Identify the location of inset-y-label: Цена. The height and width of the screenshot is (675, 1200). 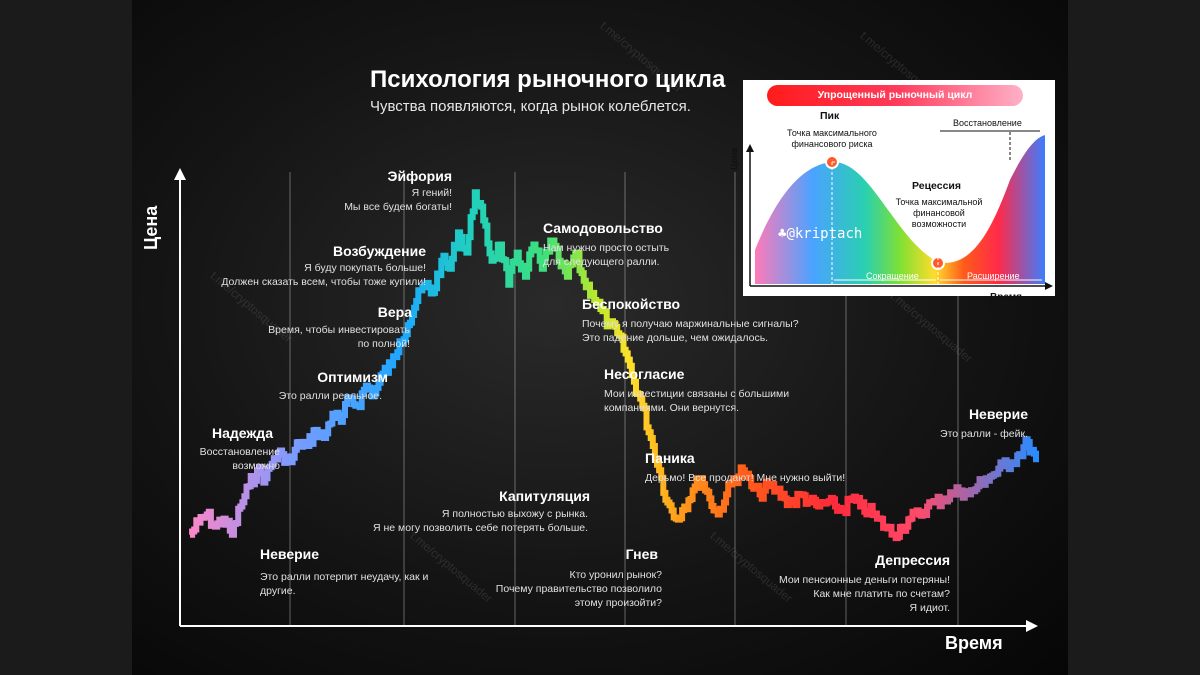
(734, 158).